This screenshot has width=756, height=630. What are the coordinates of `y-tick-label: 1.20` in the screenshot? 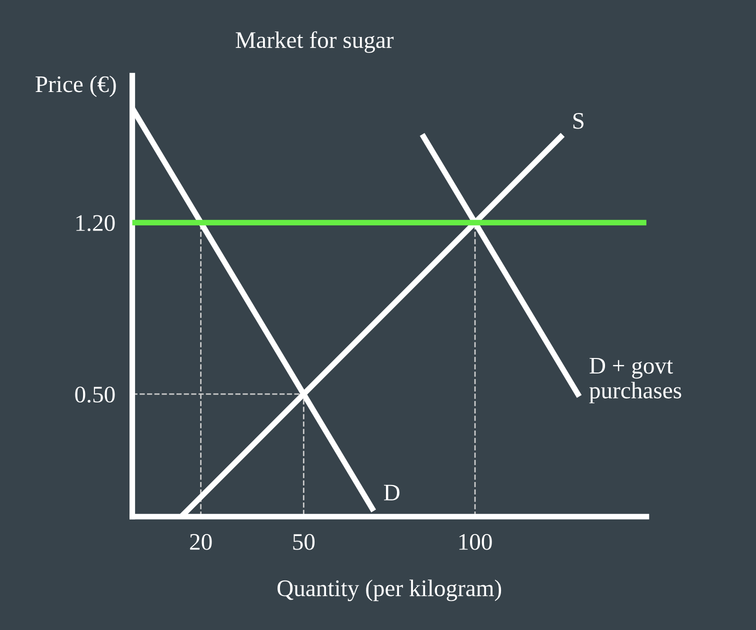 It's located at (95, 223).